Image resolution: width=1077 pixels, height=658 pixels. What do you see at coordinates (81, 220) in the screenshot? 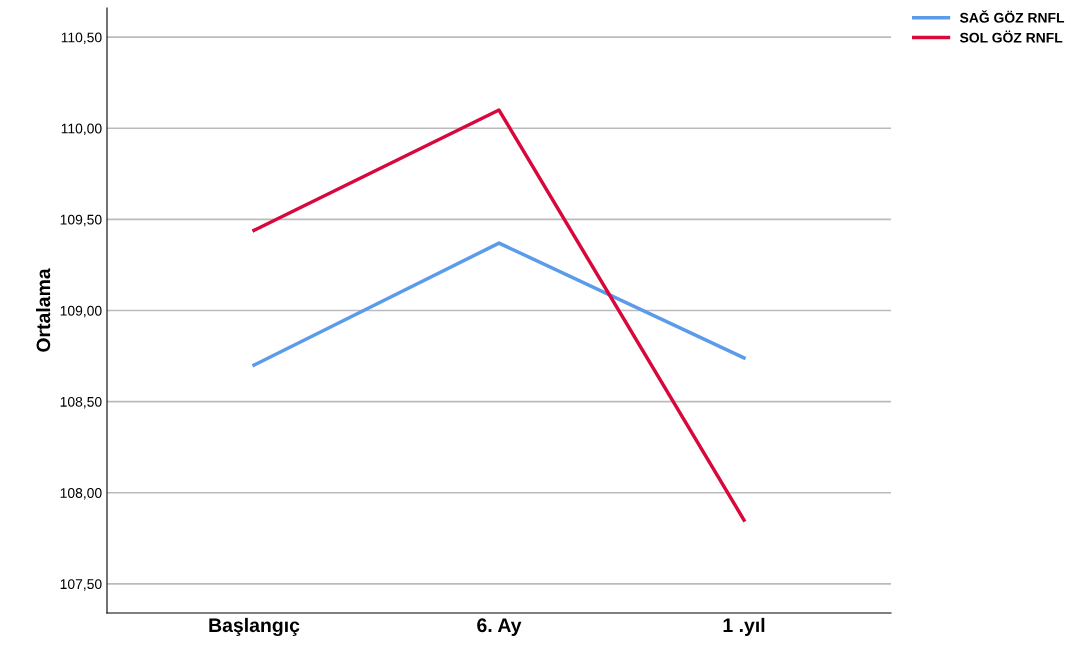
I see `y-tick-label: 109,50` at bounding box center [81, 220].